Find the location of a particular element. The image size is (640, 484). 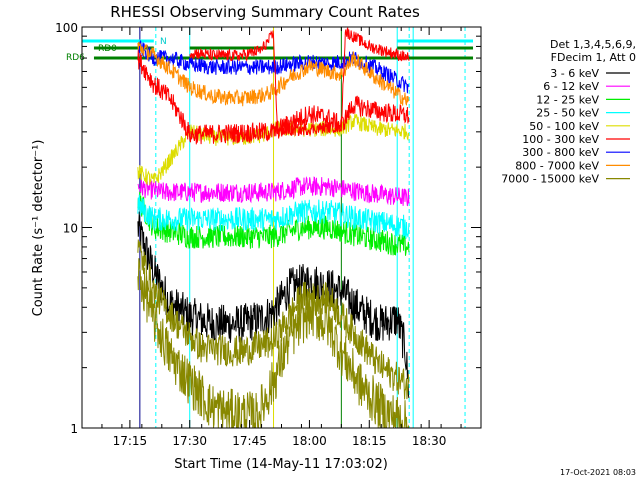

series-7000-15000-kev-fluctuation-band is located at coordinates (273, 319).